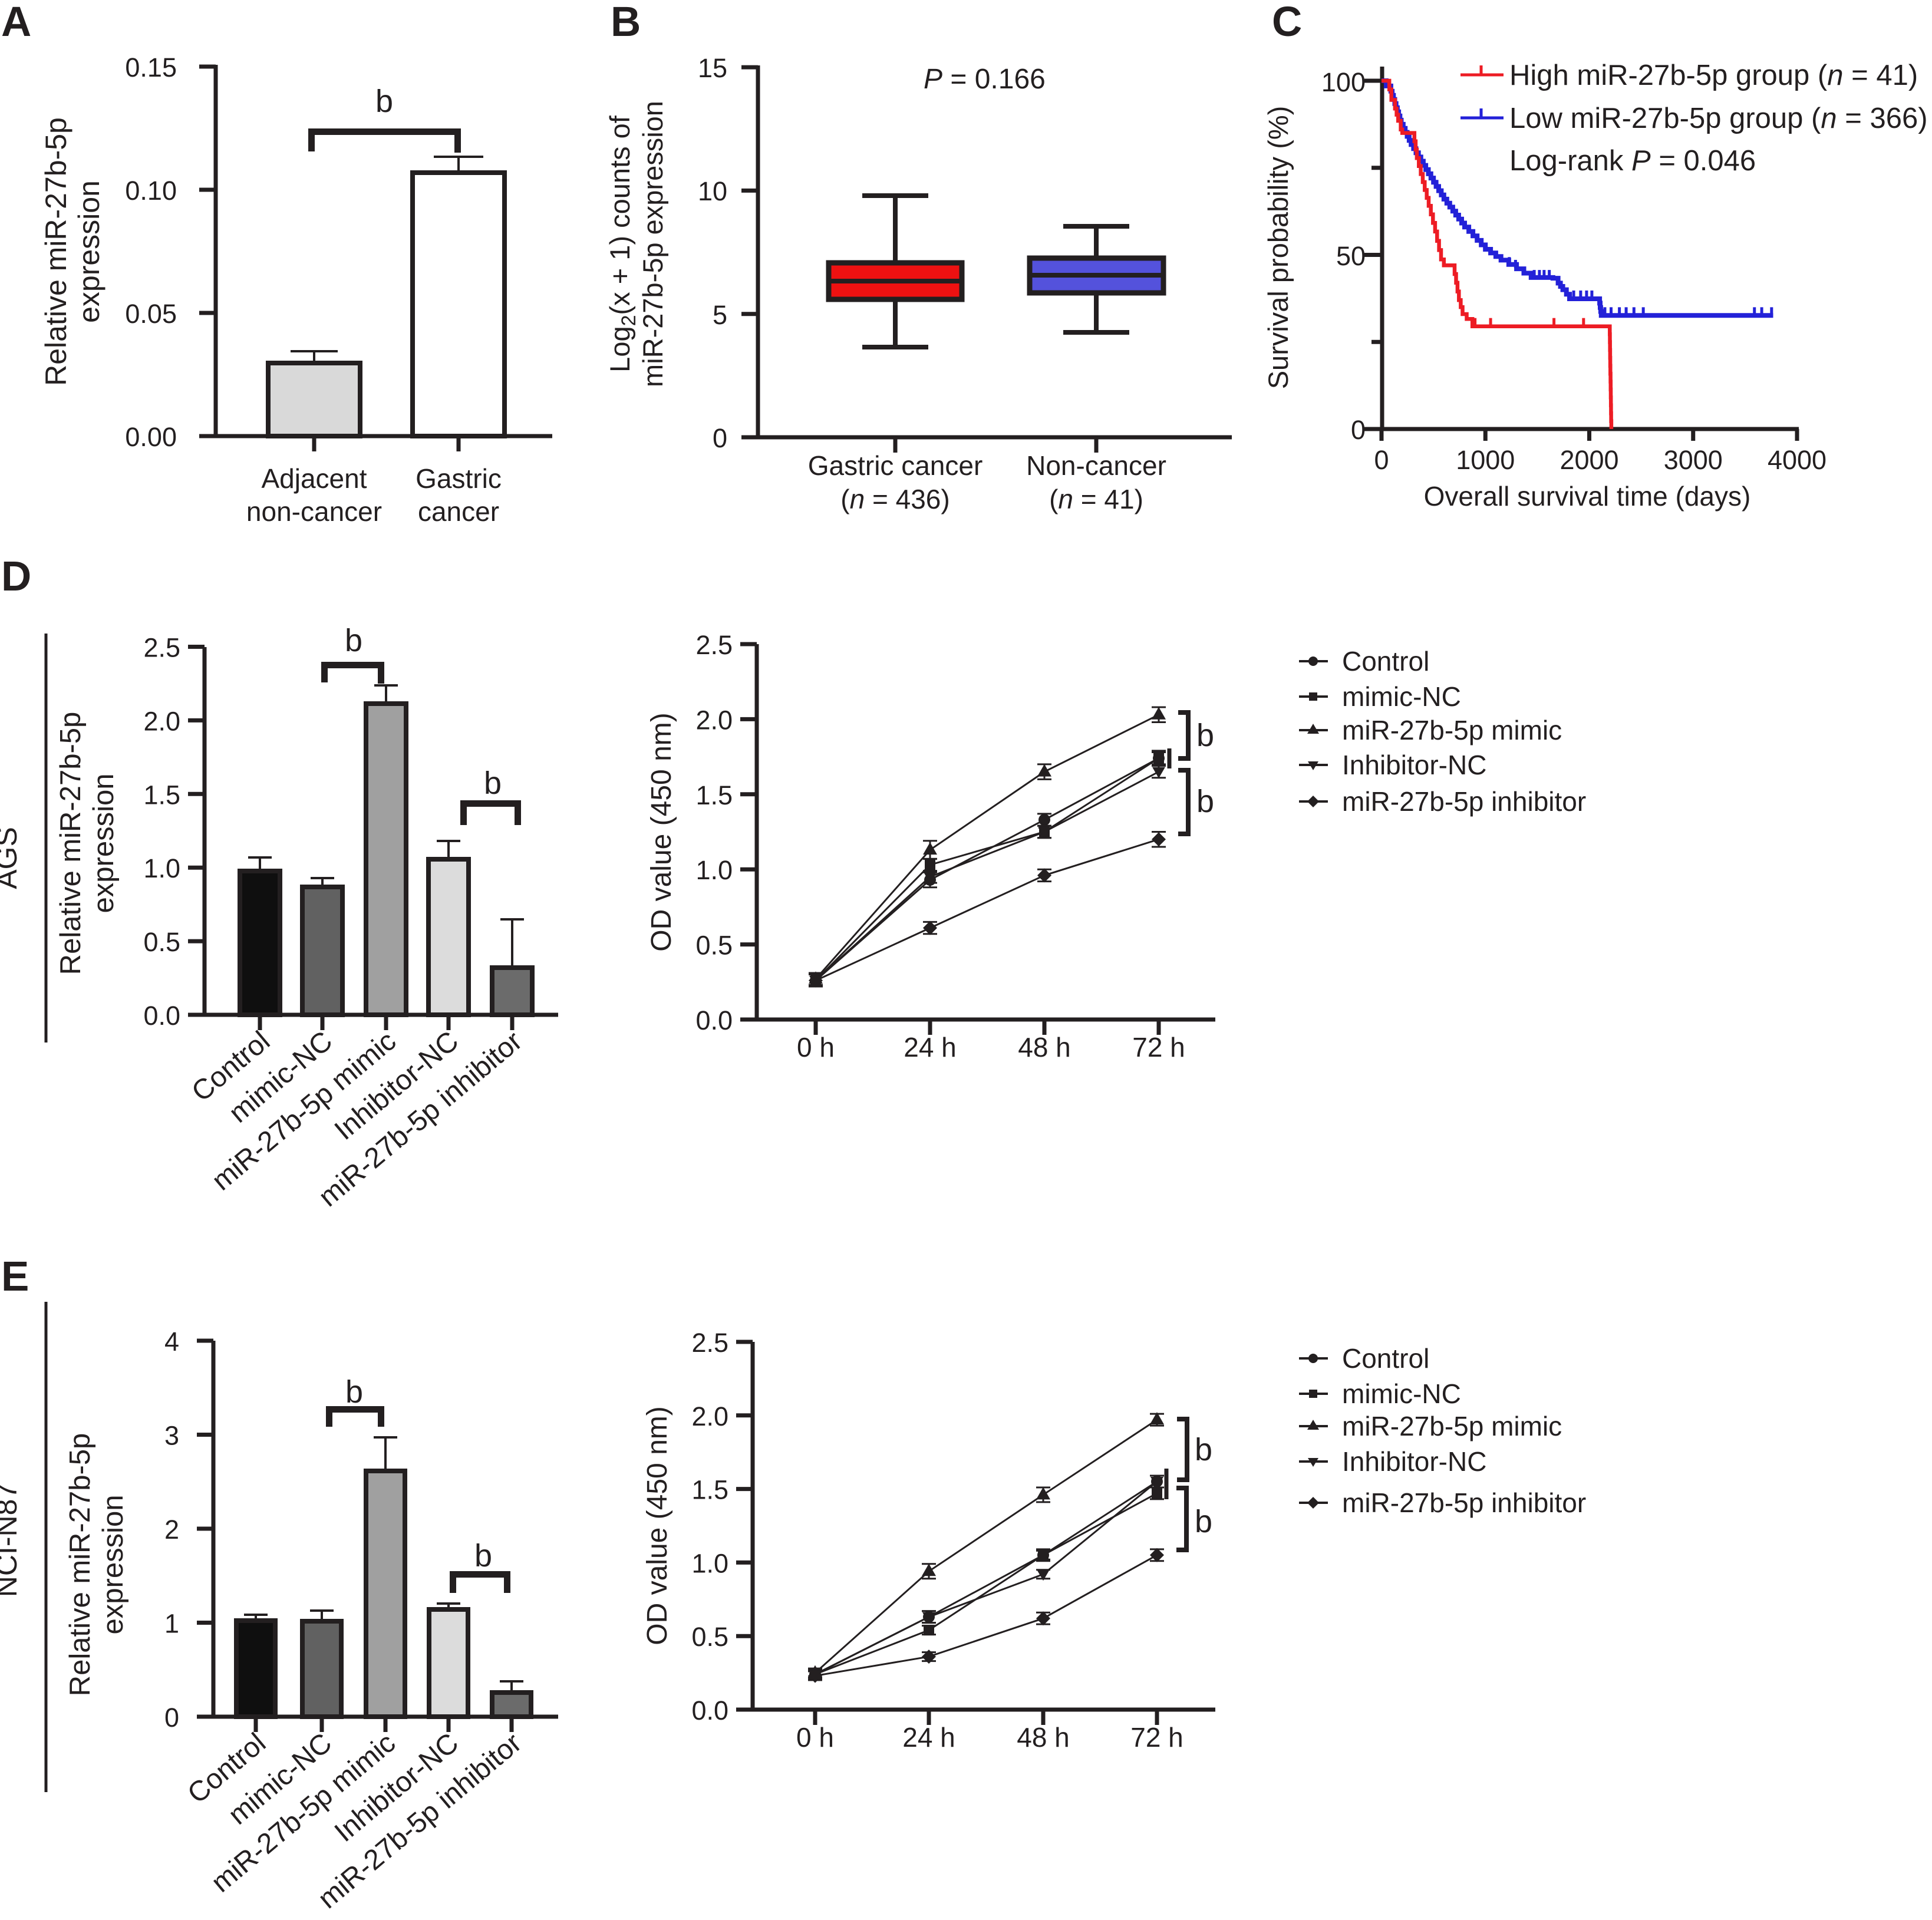 The image size is (1932, 1920). What do you see at coordinates (1713, 75) in the screenshot?
I see `svg-text: High miR-27b-5p group (n = 41)` at bounding box center [1713, 75].